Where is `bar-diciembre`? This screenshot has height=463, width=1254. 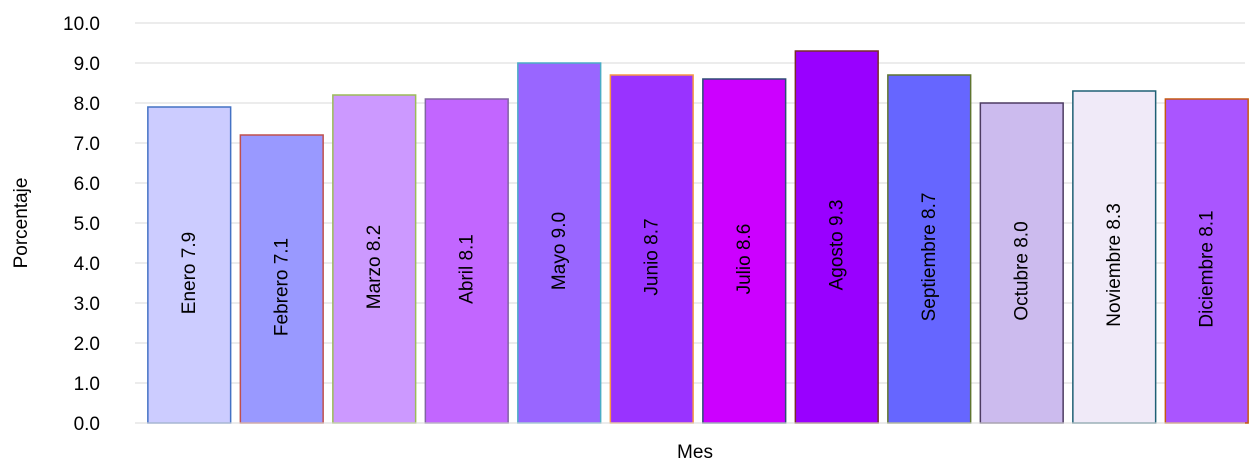 bar-diciembre is located at coordinates (1206, 261).